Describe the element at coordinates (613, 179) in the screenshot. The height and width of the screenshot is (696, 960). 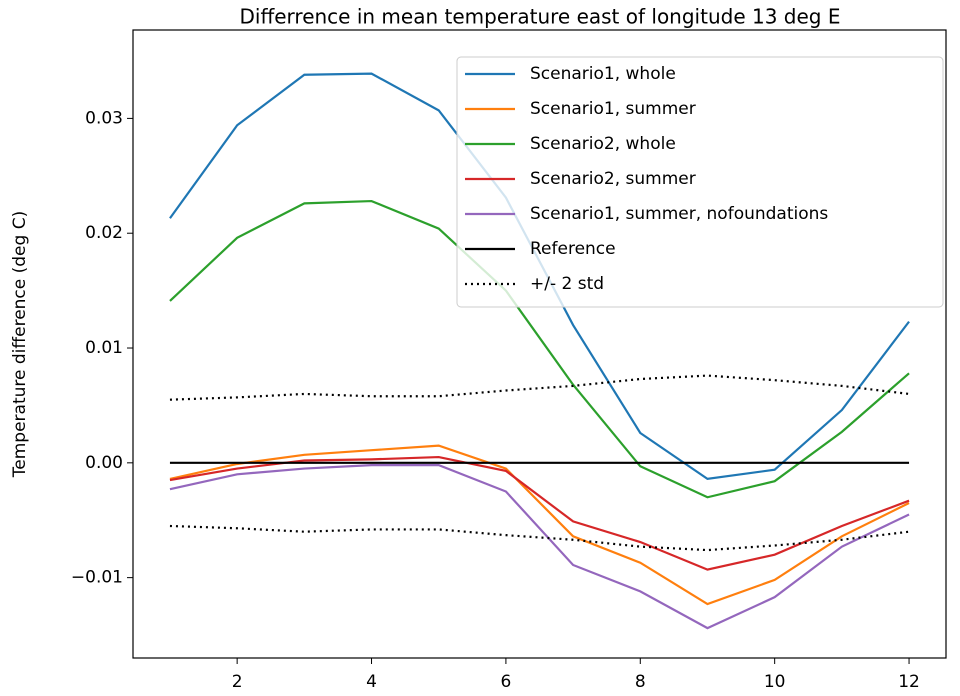
I see `legend-label: Scenario2, summer` at that location.